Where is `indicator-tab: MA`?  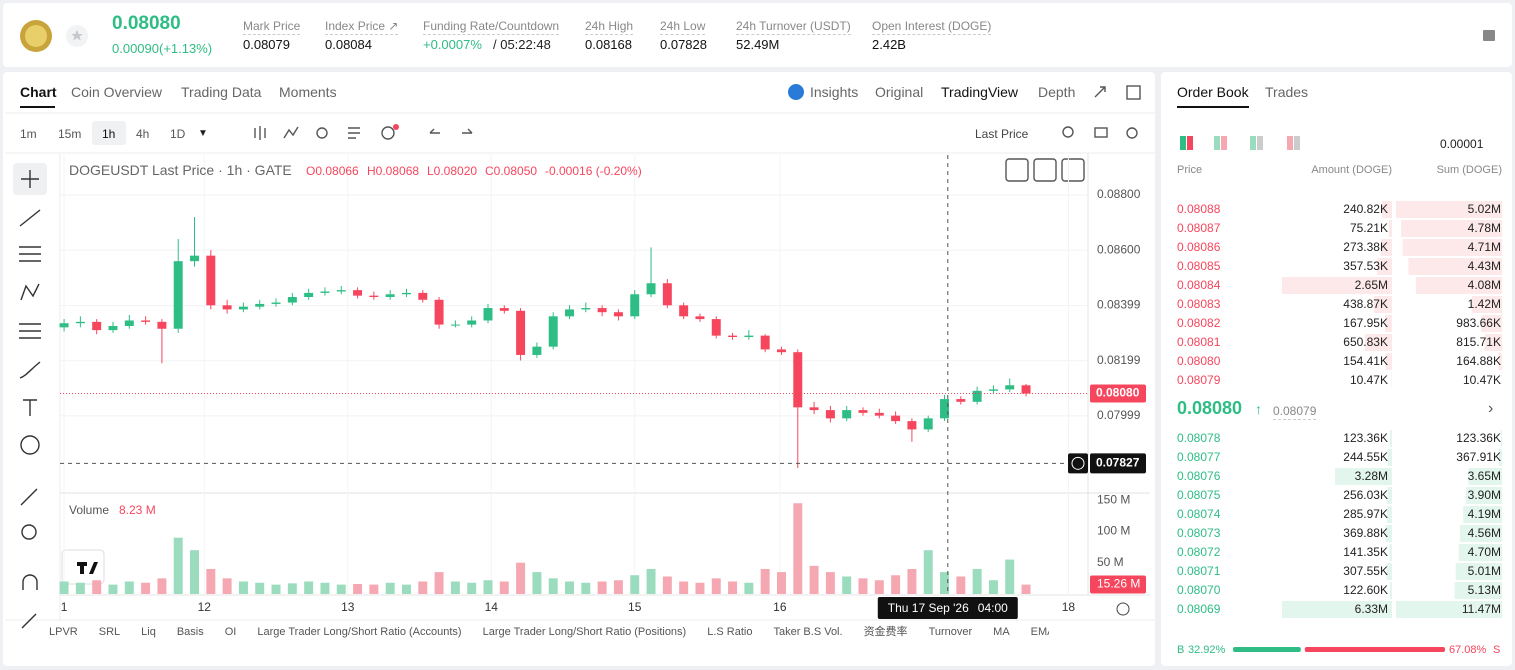
indicator-tab: MA is located at coordinates (1001, 632).